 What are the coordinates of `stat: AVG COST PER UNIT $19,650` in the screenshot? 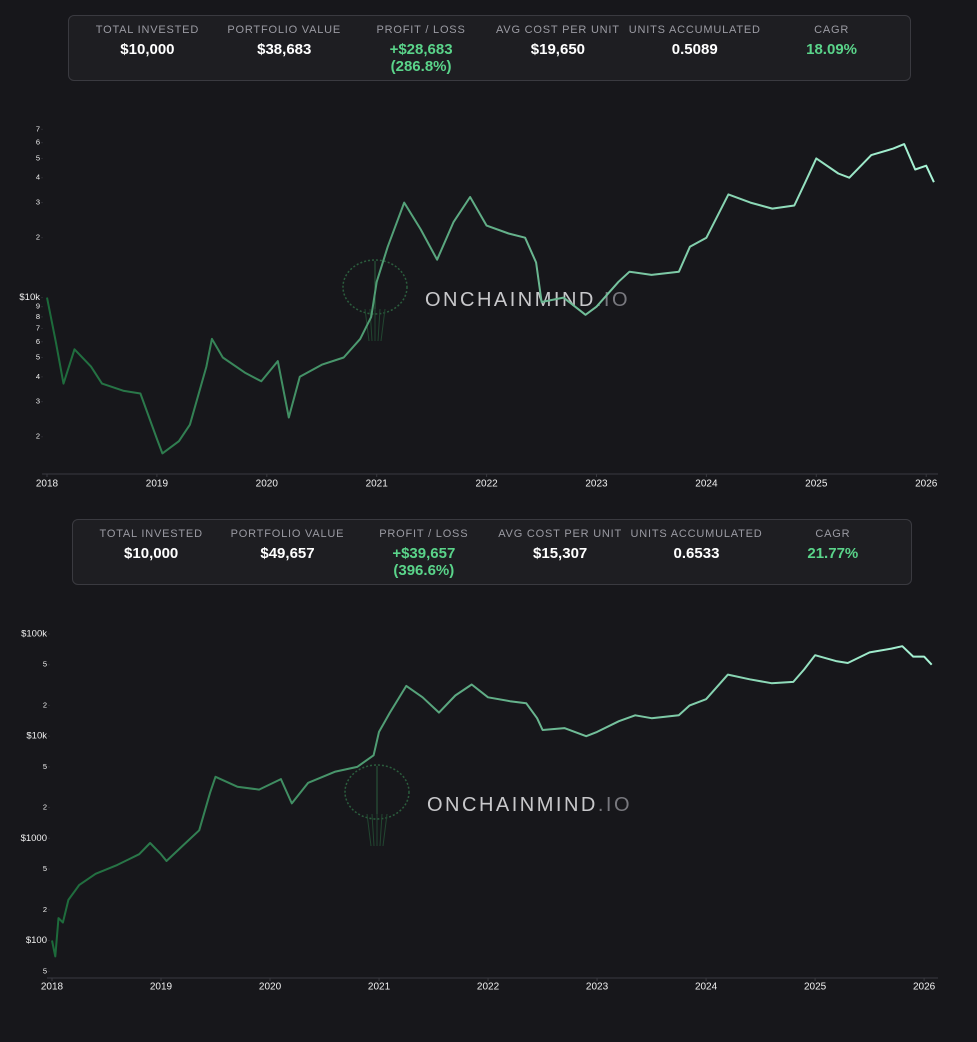 It's located at (557, 48).